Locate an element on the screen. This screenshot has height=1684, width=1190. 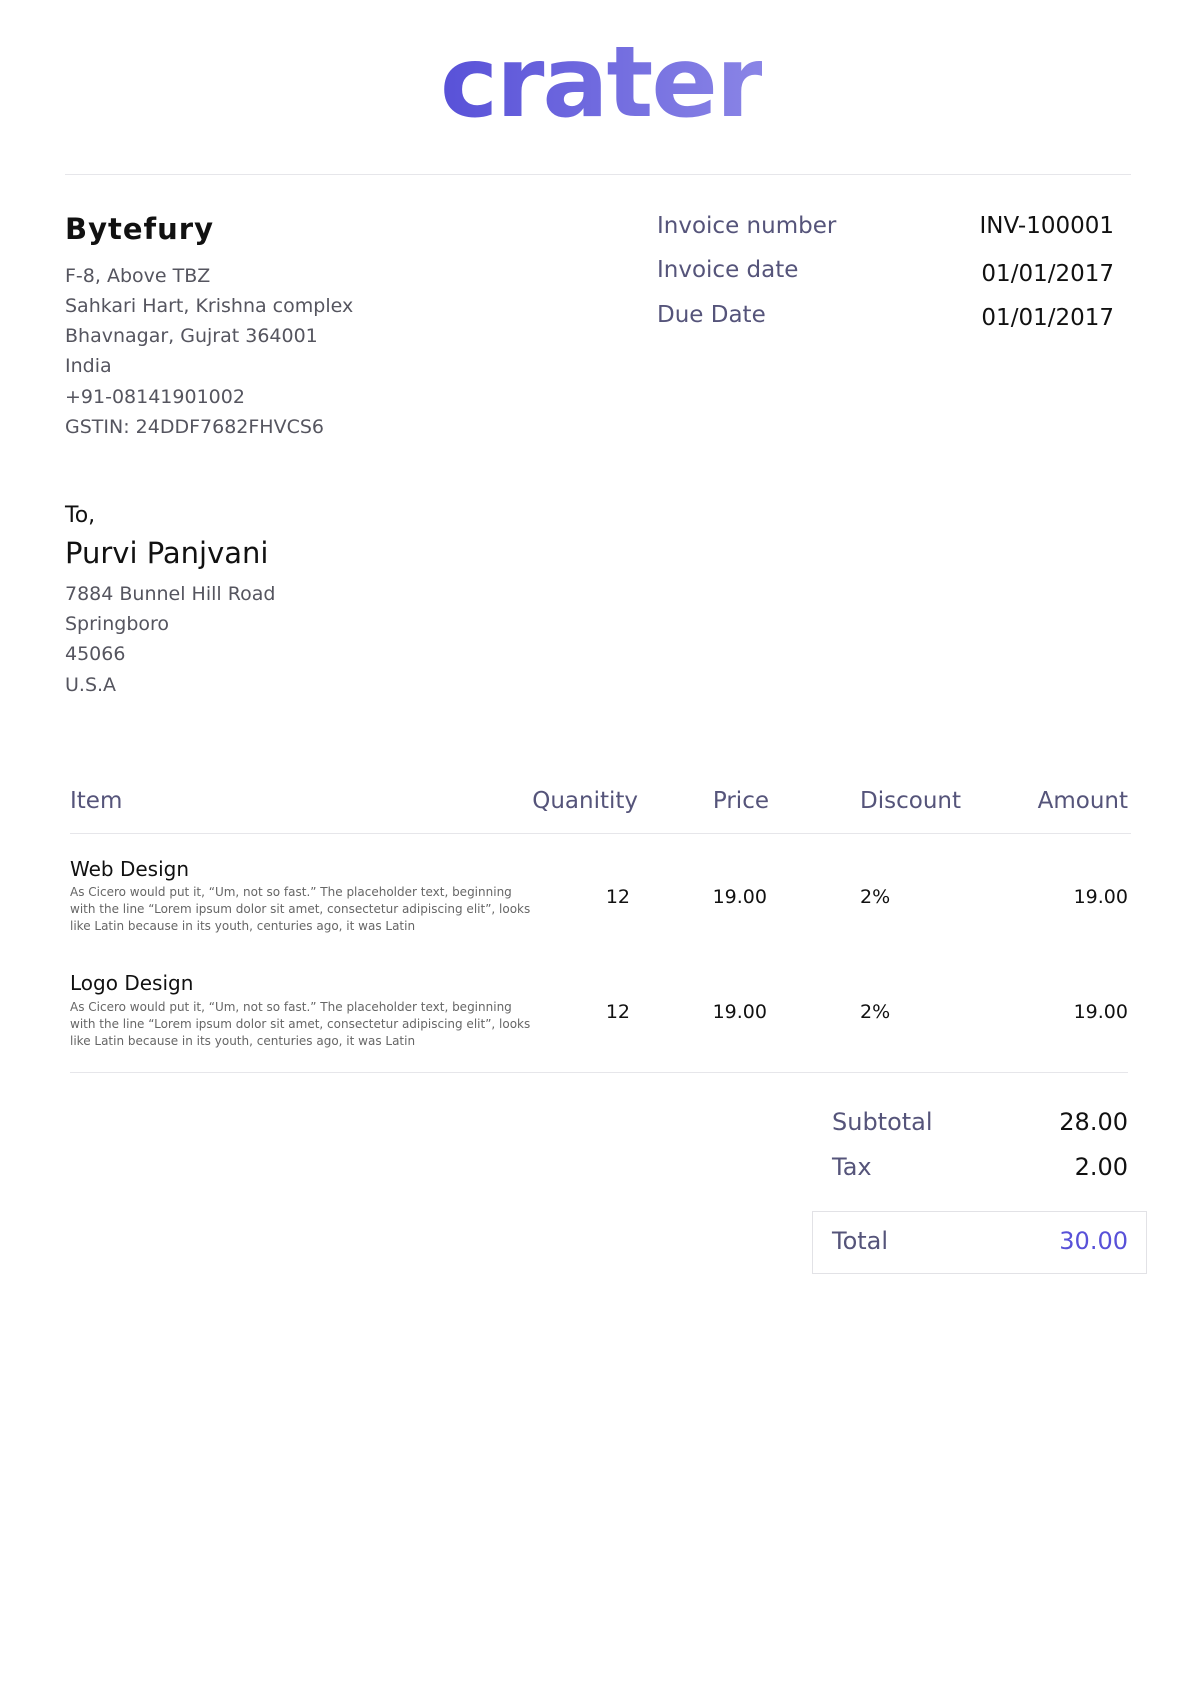
table-header-divider is located at coordinates (600, 833).